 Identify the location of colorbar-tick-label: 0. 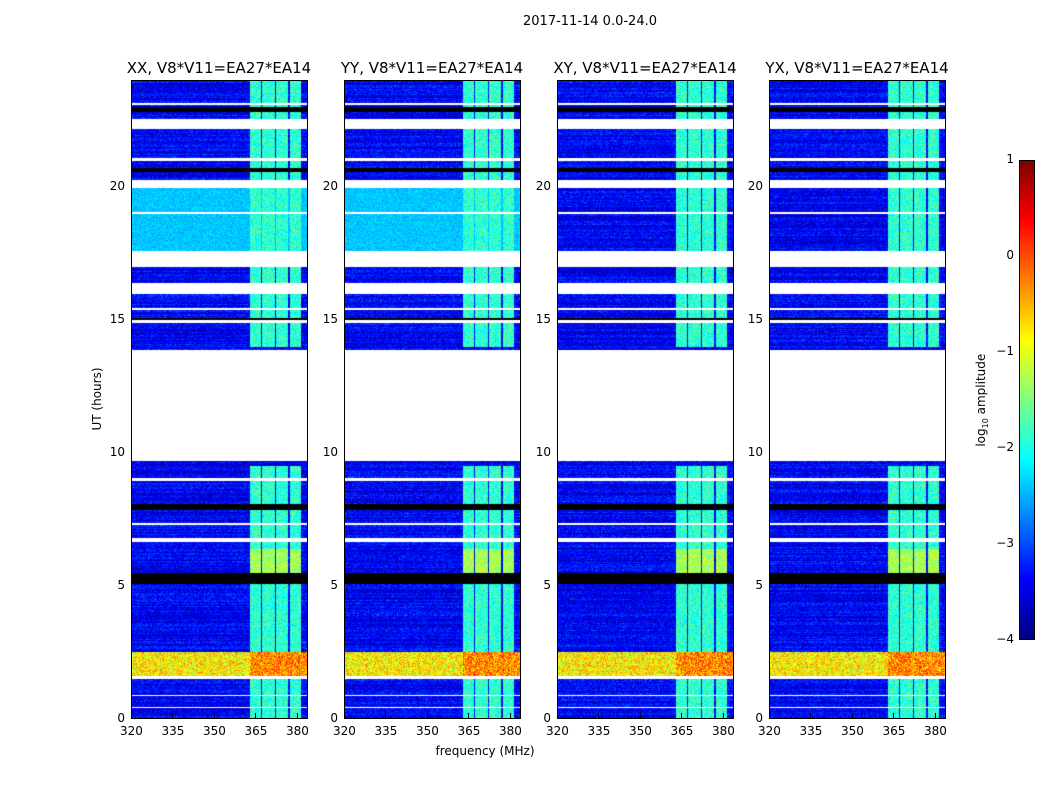
(1010, 255).